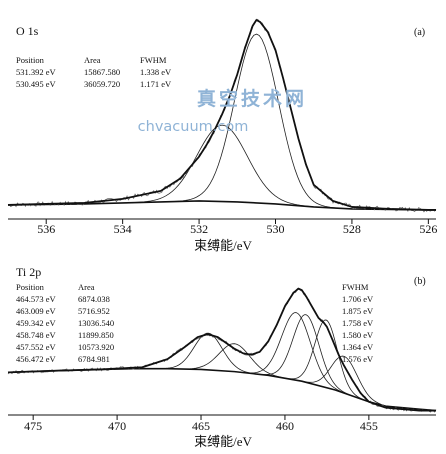 The height and width of the screenshot is (454, 446). Describe the element at coordinates (223, 245) in the screenshot. I see `x-axis-label-a: 束缚能/eV` at that location.